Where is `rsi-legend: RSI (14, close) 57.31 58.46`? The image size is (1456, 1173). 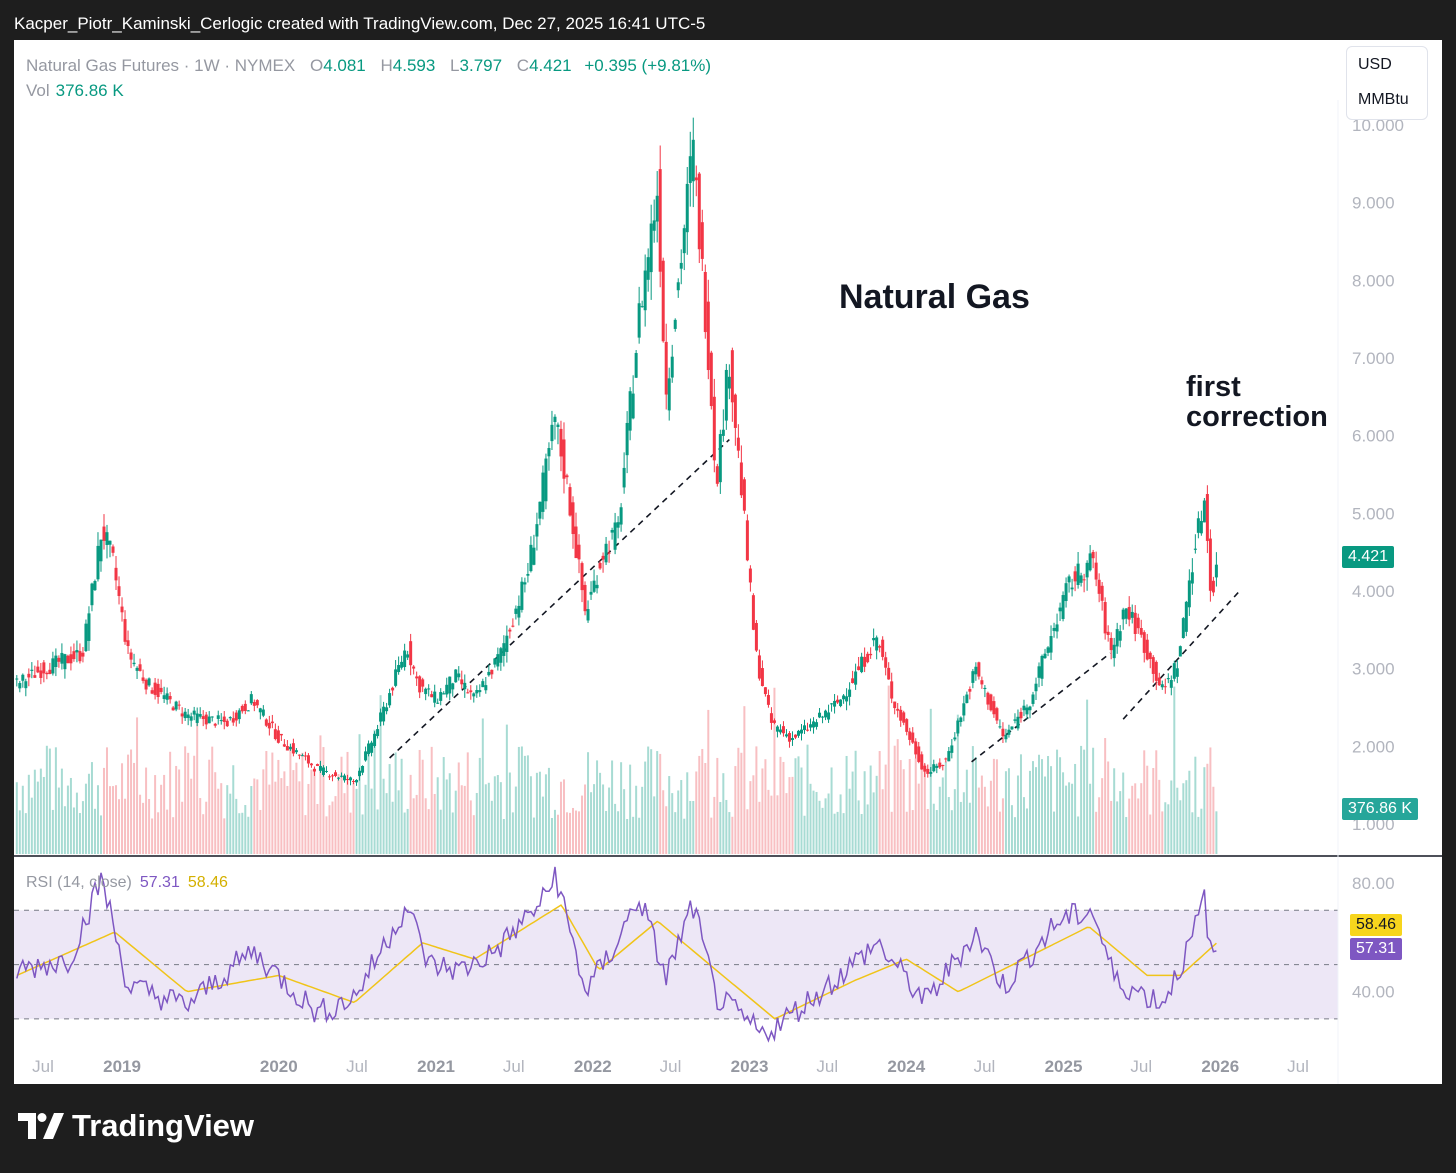 rsi-legend: RSI (14, close) 57.31 58.46 is located at coordinates (127, 883).